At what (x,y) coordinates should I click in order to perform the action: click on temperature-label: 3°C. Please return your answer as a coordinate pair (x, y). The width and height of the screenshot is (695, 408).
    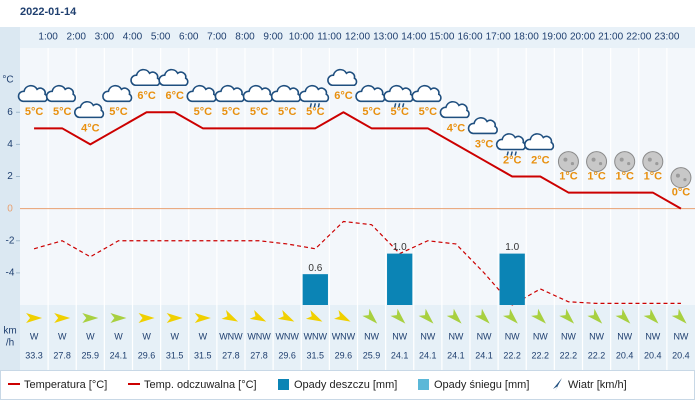
    Looking at the image, I should click on (484, 144).